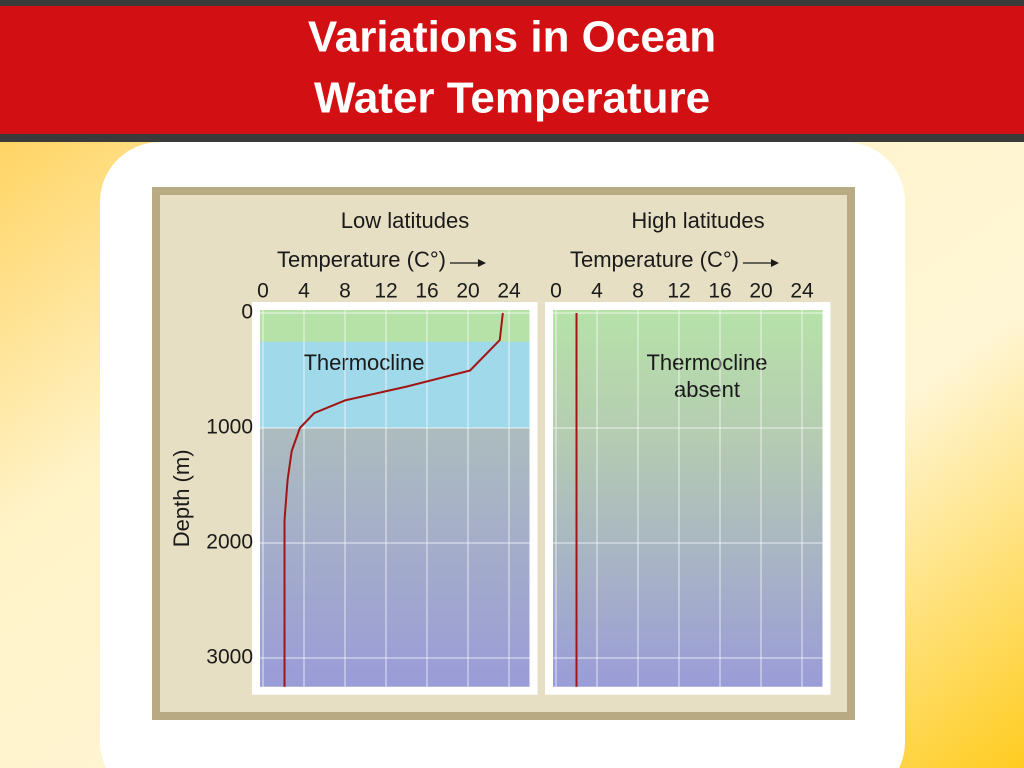 This screenshot has height=768, width=1024. Describe the element at coordinates (512, 138) in the screenshot. I see `title-bar-border` at that location.